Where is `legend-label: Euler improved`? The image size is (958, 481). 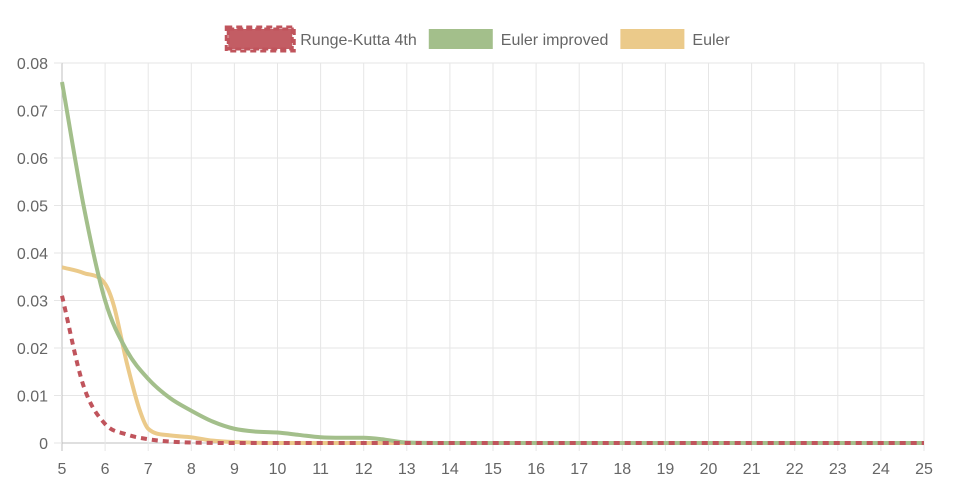
legend-label: Euler improved is located at coordinates (555, 40).